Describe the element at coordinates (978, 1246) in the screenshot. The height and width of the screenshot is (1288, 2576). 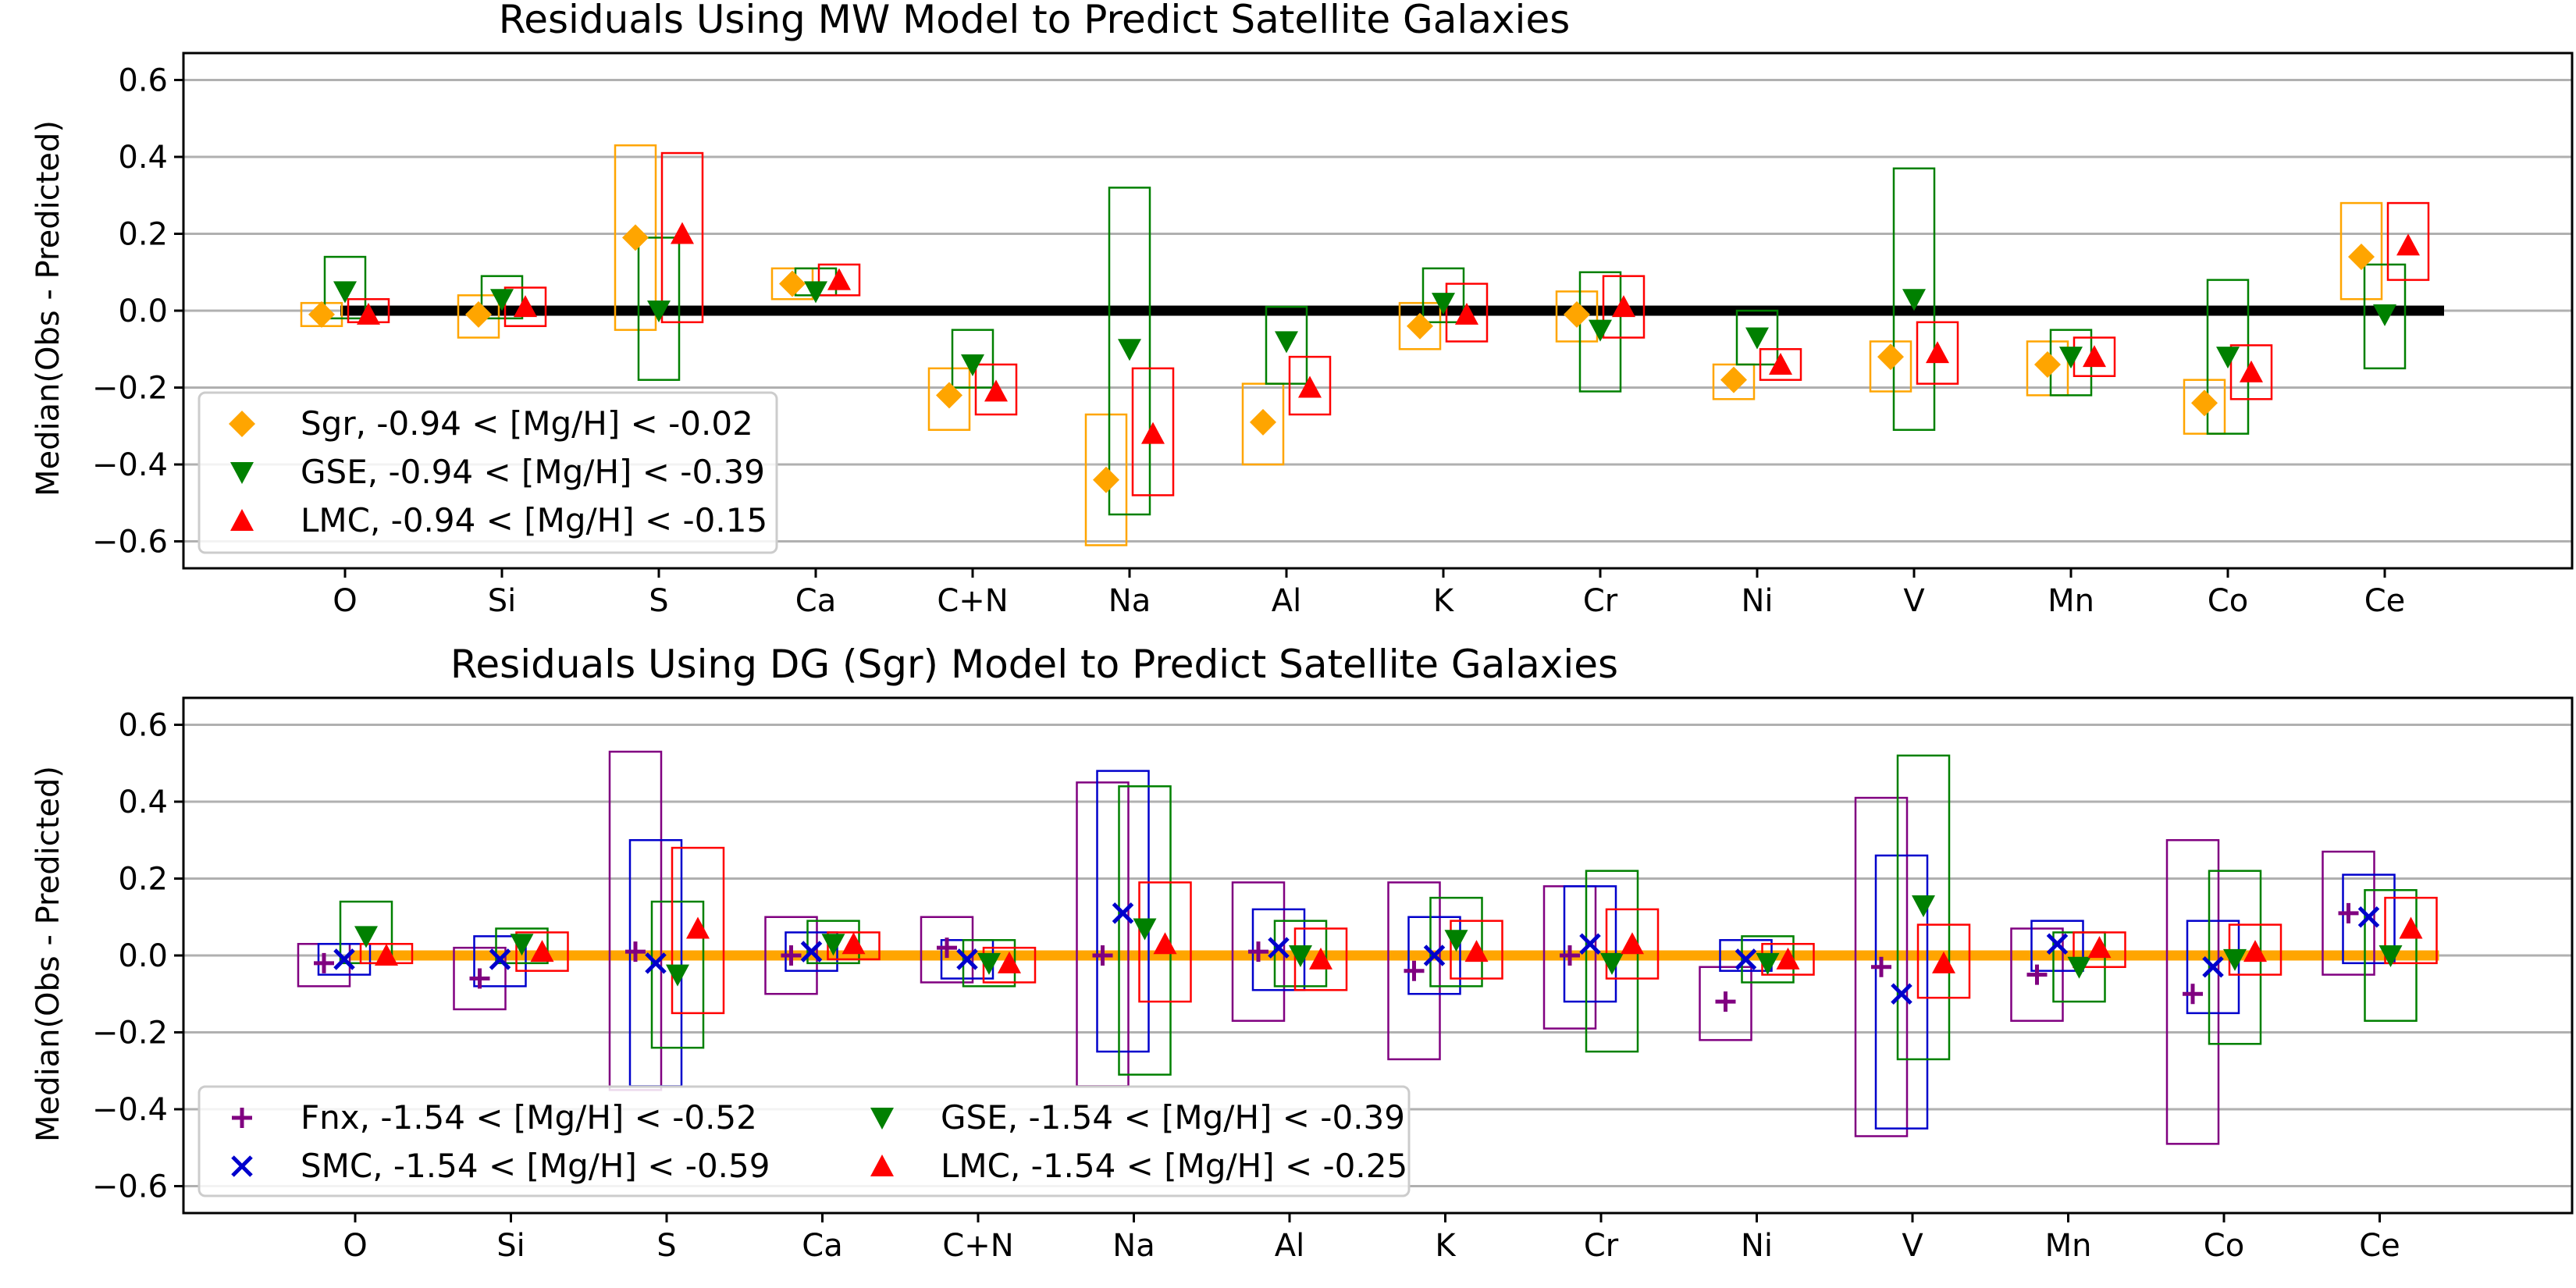
I see `x-tick-label: C+N` at that location.